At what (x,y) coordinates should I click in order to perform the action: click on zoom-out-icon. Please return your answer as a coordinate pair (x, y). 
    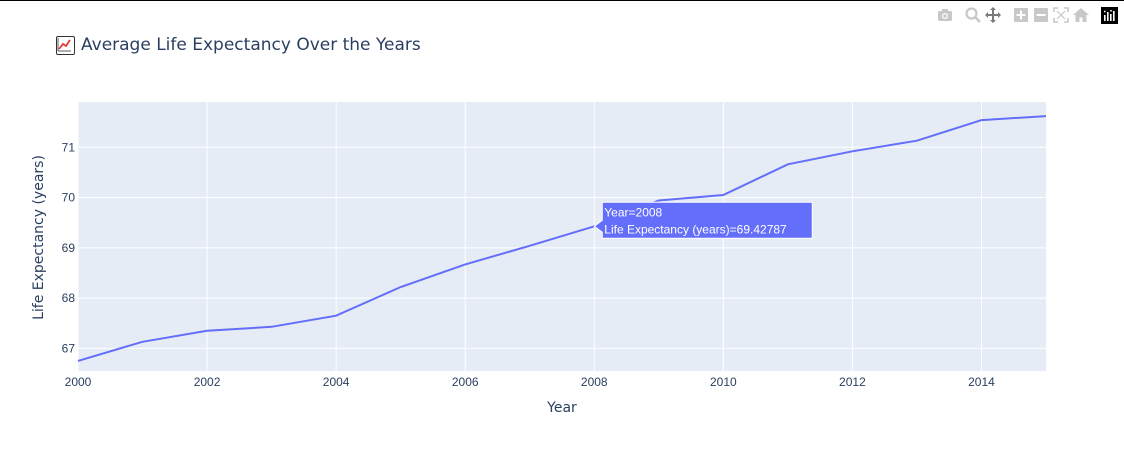
    Looking at the image, I should click on (1041, 15).